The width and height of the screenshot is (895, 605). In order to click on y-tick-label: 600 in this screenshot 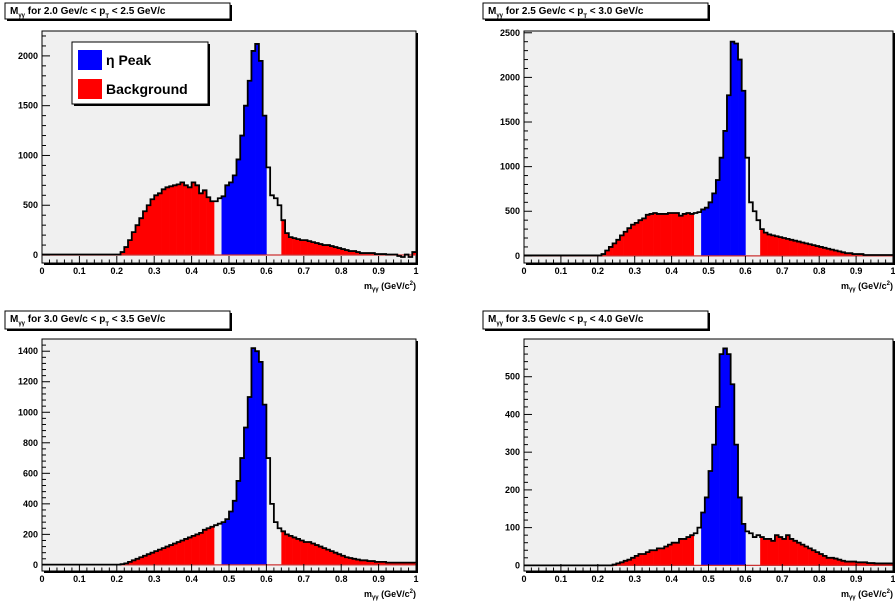, I will do `click(30, 473)`.